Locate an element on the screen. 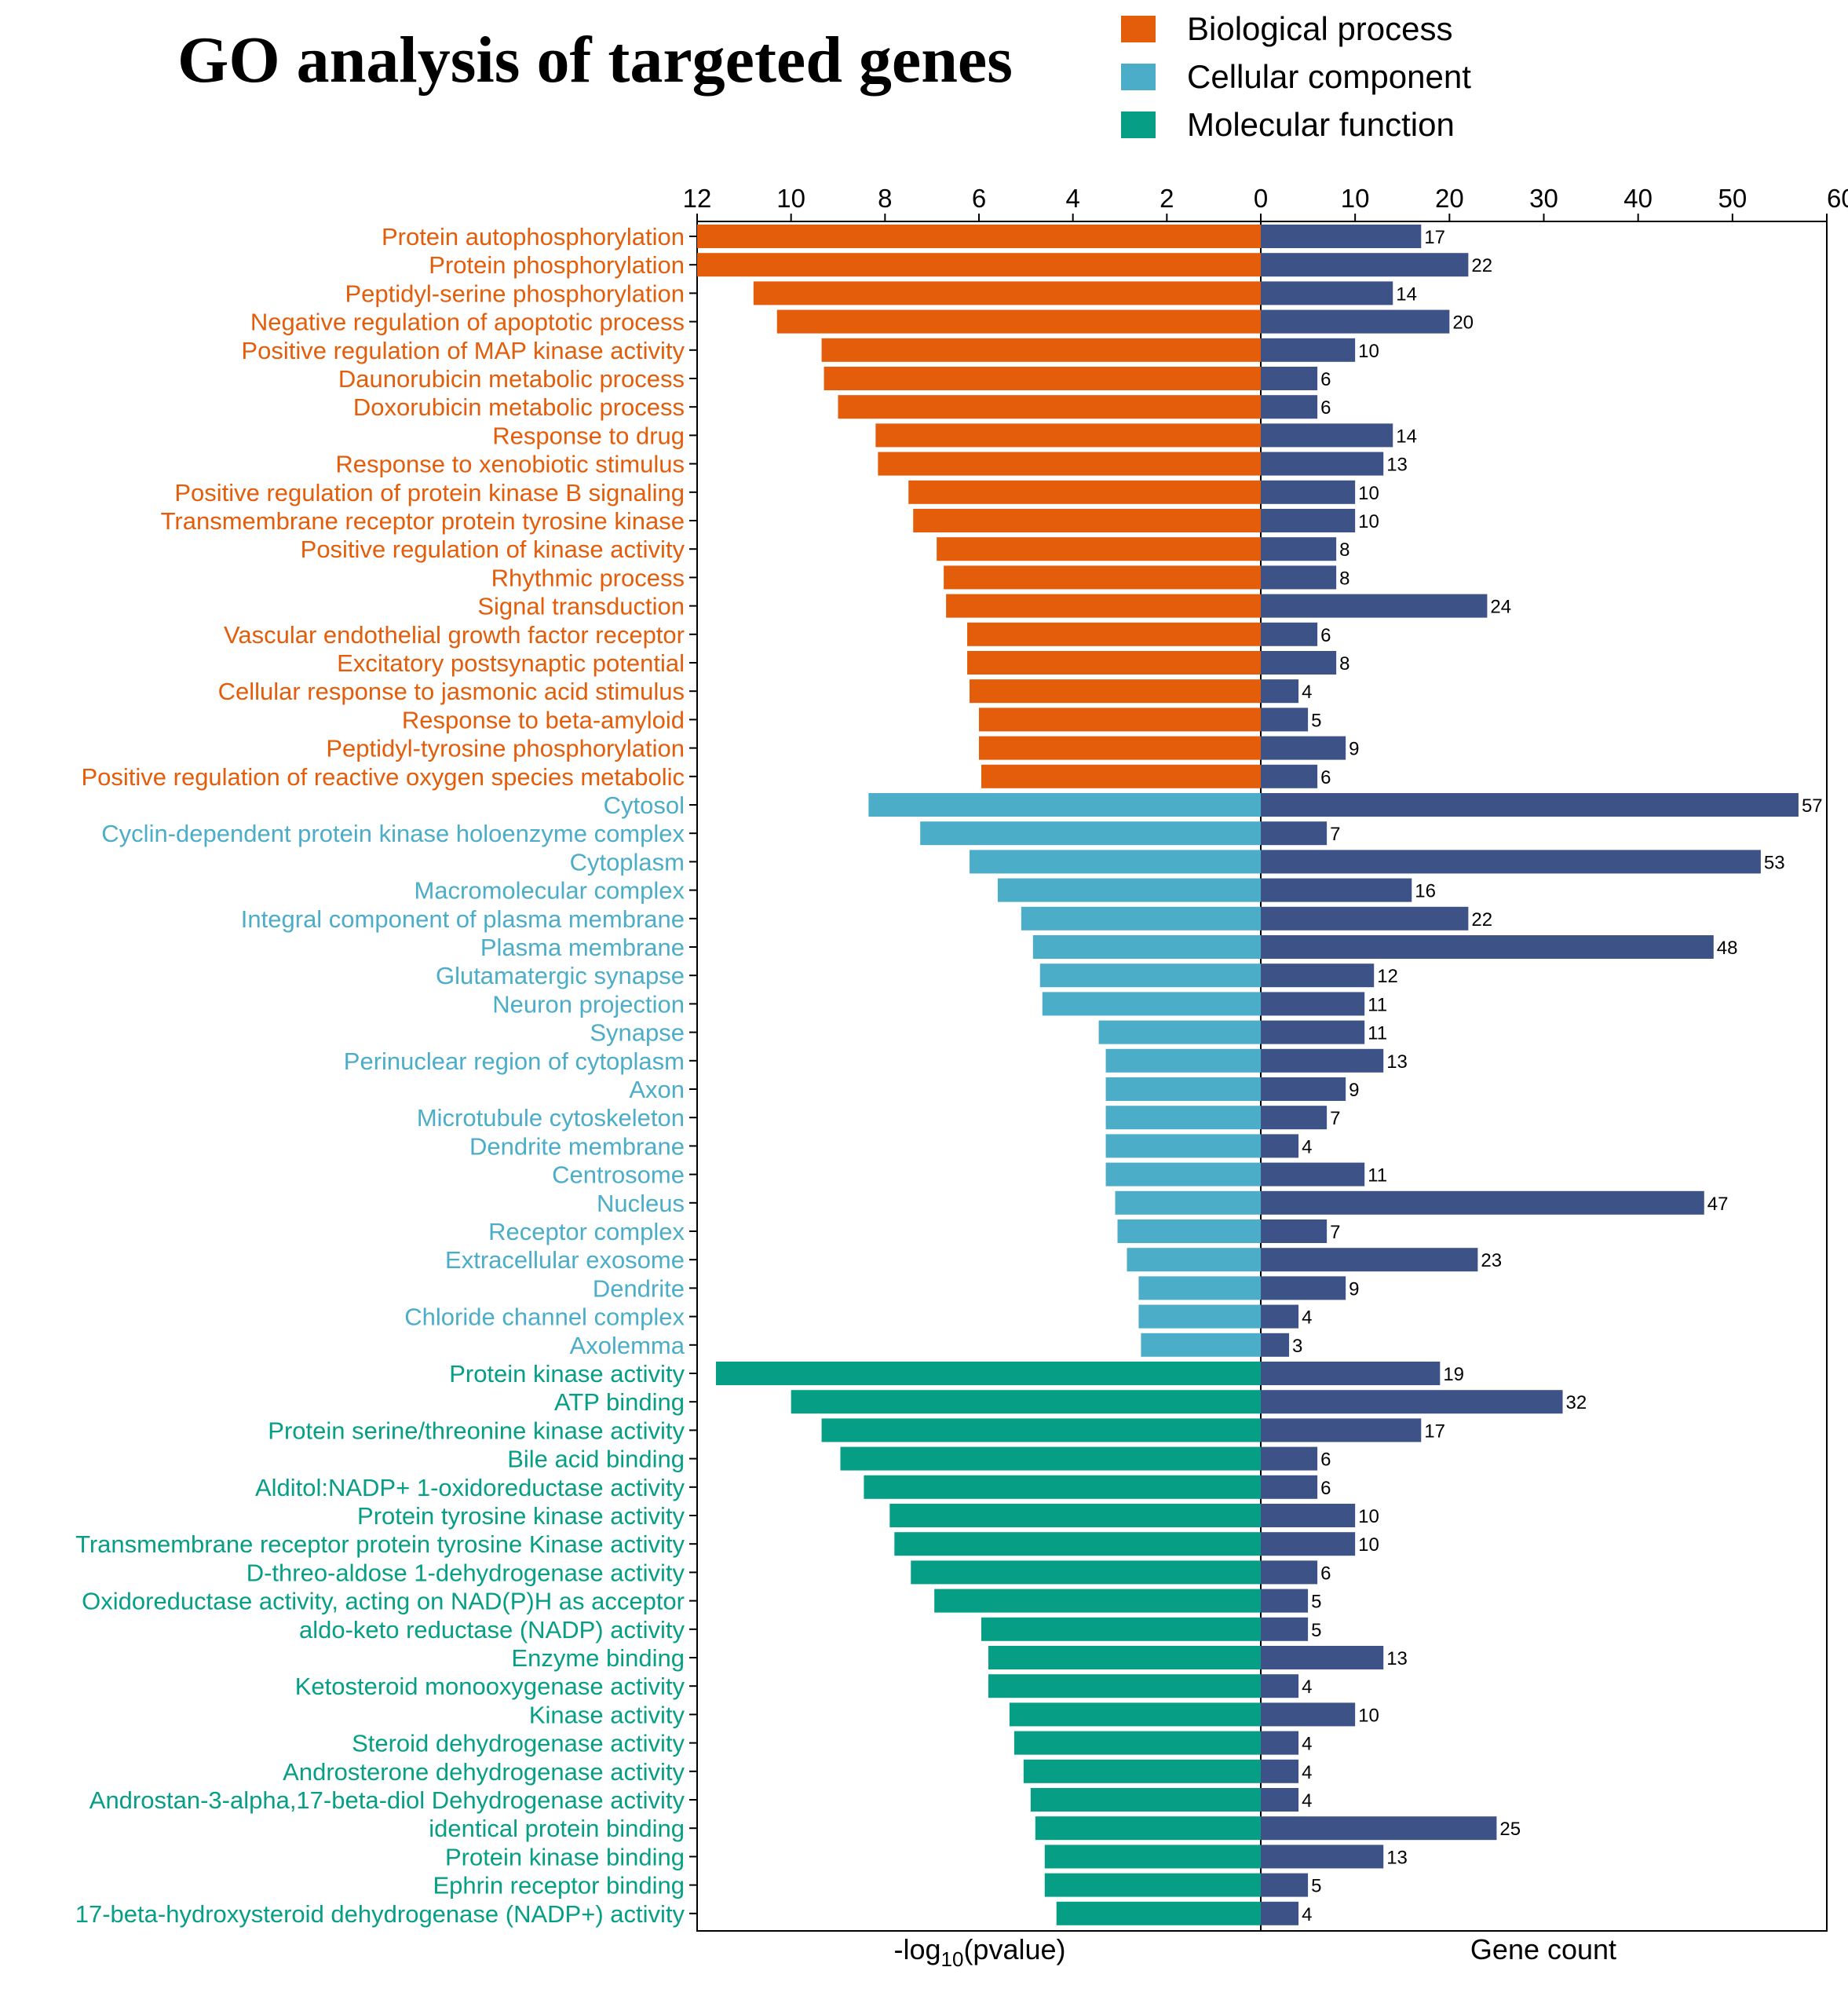  gene-count-value-label: 32 is located at coordinates (1576, 1403).